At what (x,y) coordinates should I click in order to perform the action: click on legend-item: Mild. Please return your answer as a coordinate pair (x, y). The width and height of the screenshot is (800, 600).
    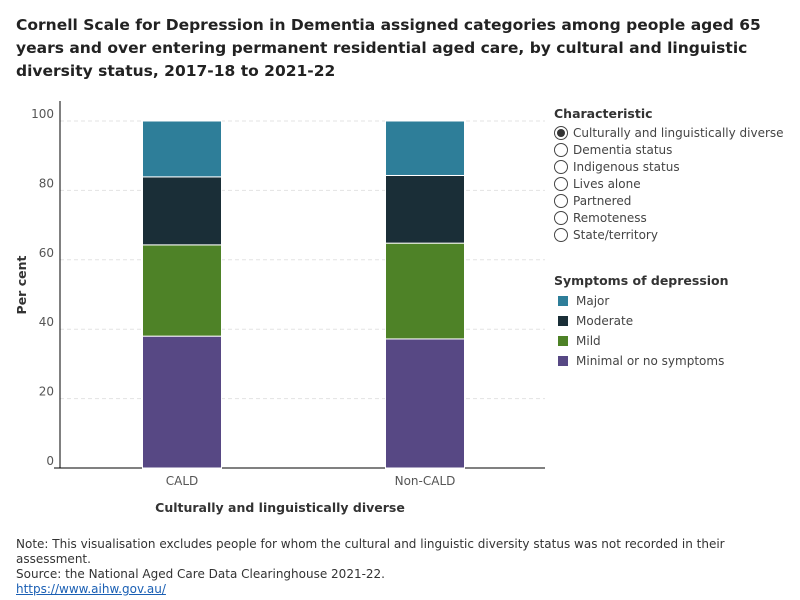
    Looking at the image, I should click on (641, 341).